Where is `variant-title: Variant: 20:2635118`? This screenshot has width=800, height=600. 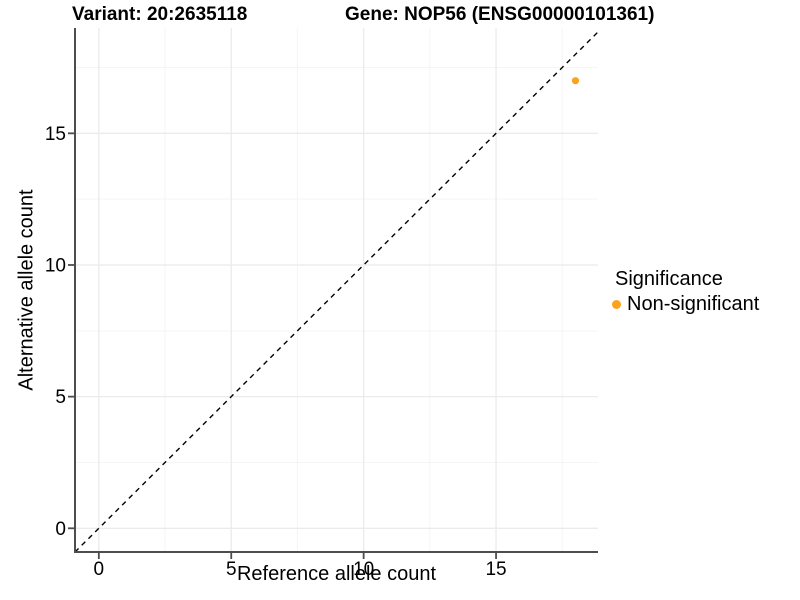
variant-title: Variant: 20:2635118 is located at coordinates (160, 14).